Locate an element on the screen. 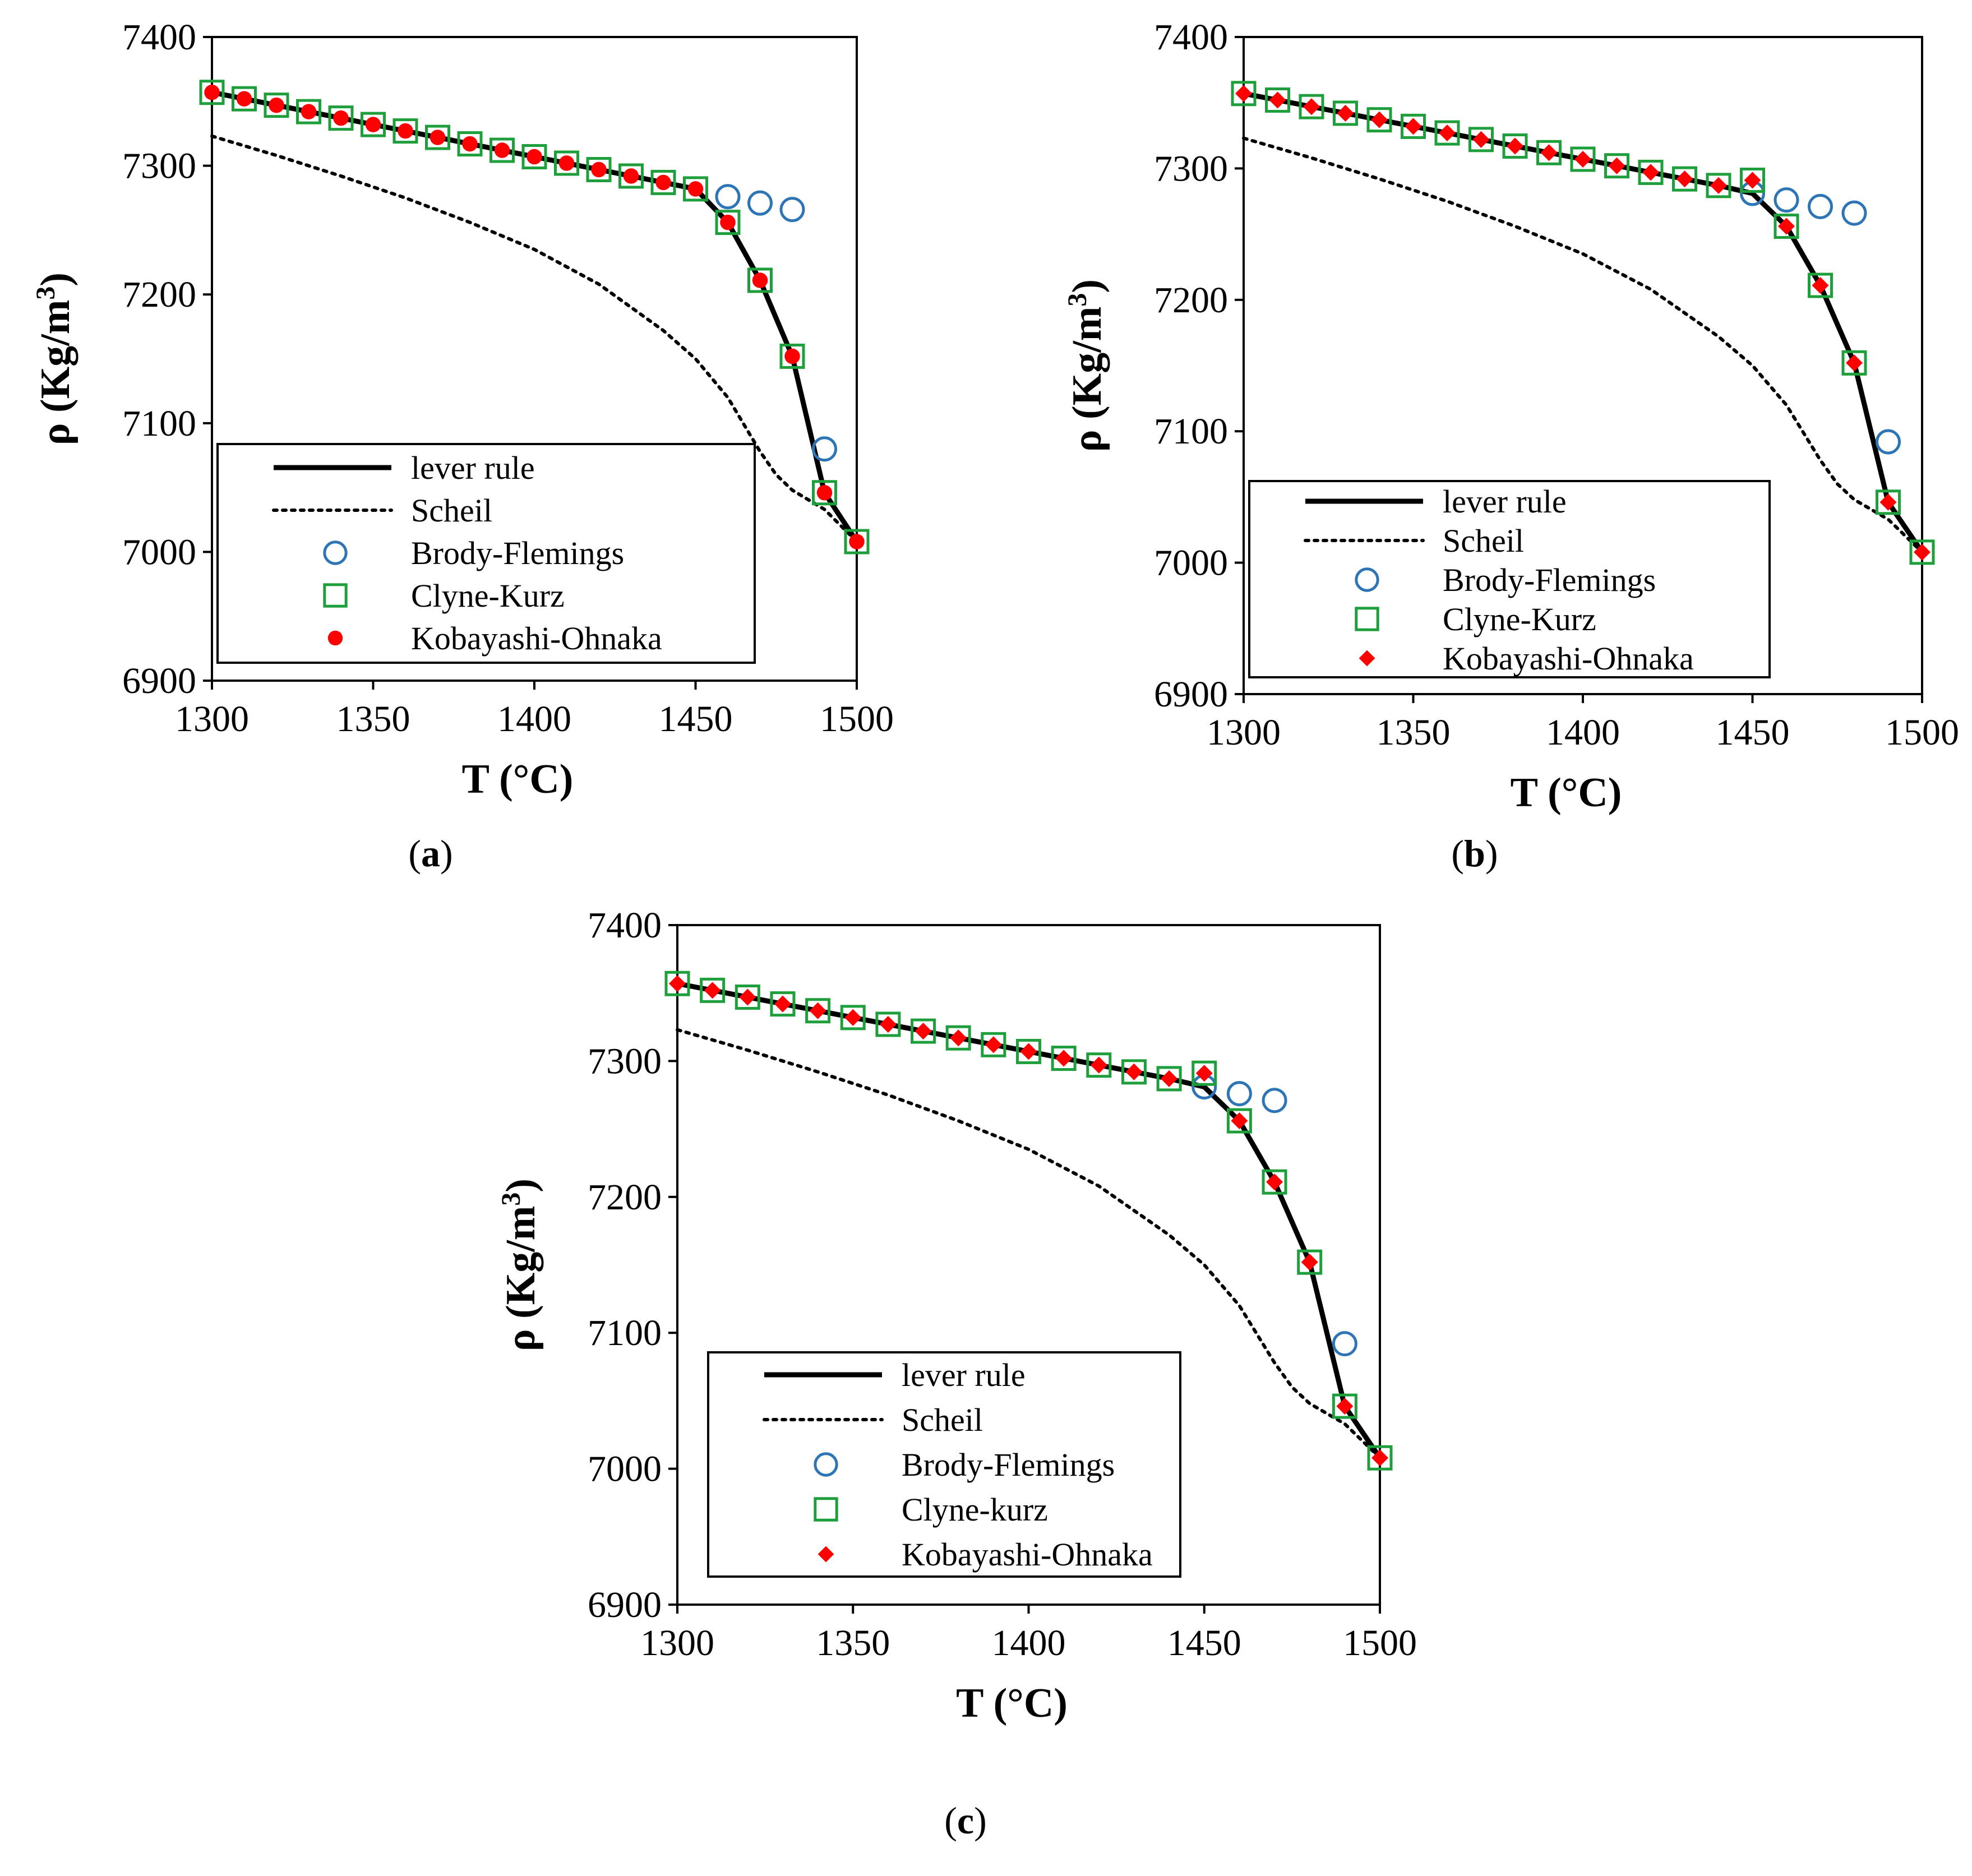 The width and height of the screenshot is (1972, 1876). legend-label: lever rule is located at coordinates (964, 1375).